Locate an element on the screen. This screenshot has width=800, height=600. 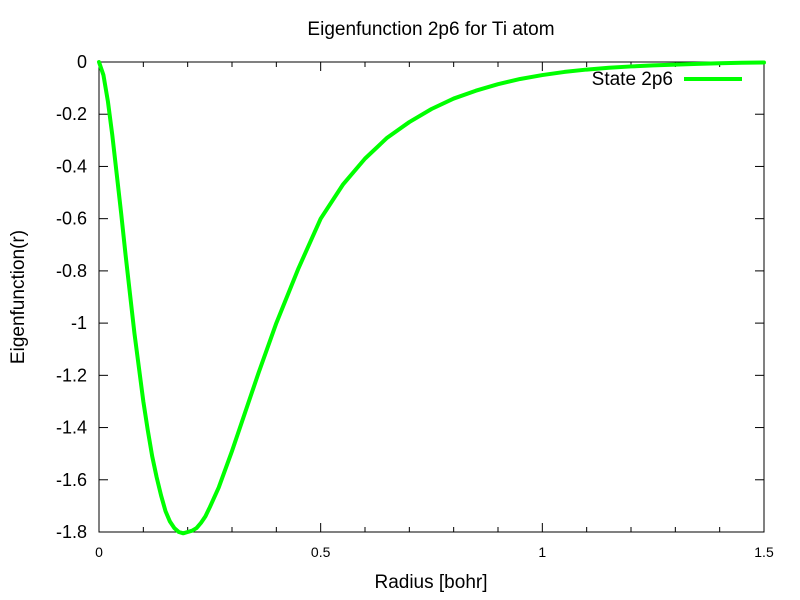
y-tick-label: -0.4 is located at coordinates (71, 166).